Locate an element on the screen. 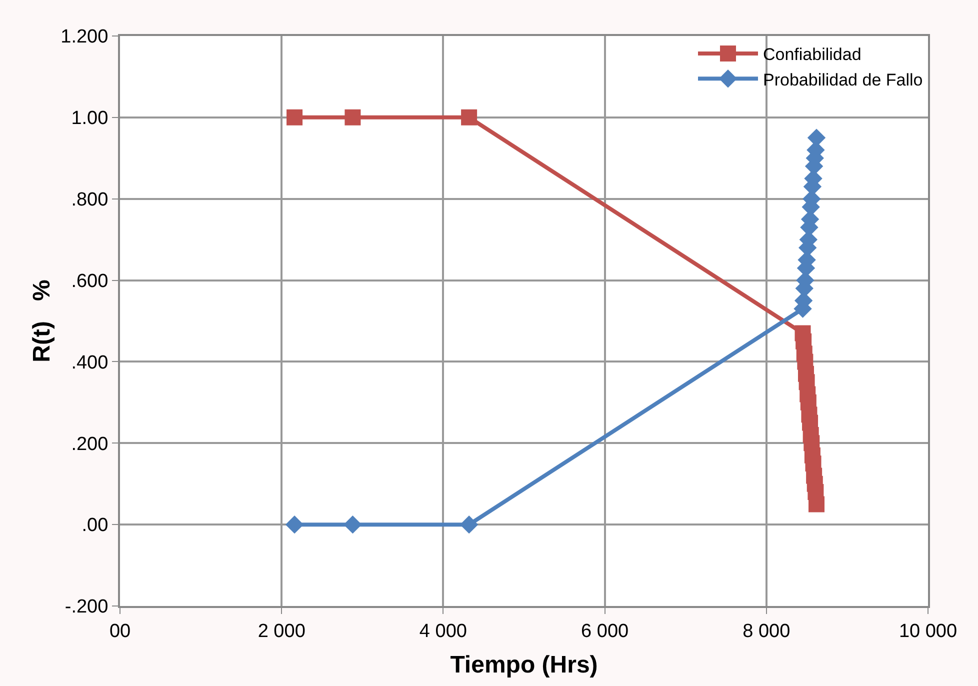 The image size is (978, 686). x-tick-label: 00 is located at coordinates (120, 631).